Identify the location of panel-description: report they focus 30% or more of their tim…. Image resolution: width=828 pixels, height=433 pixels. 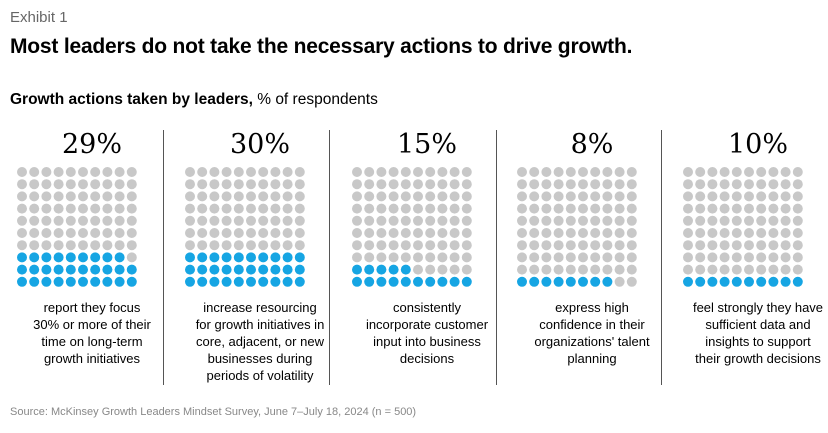
(92, 333).